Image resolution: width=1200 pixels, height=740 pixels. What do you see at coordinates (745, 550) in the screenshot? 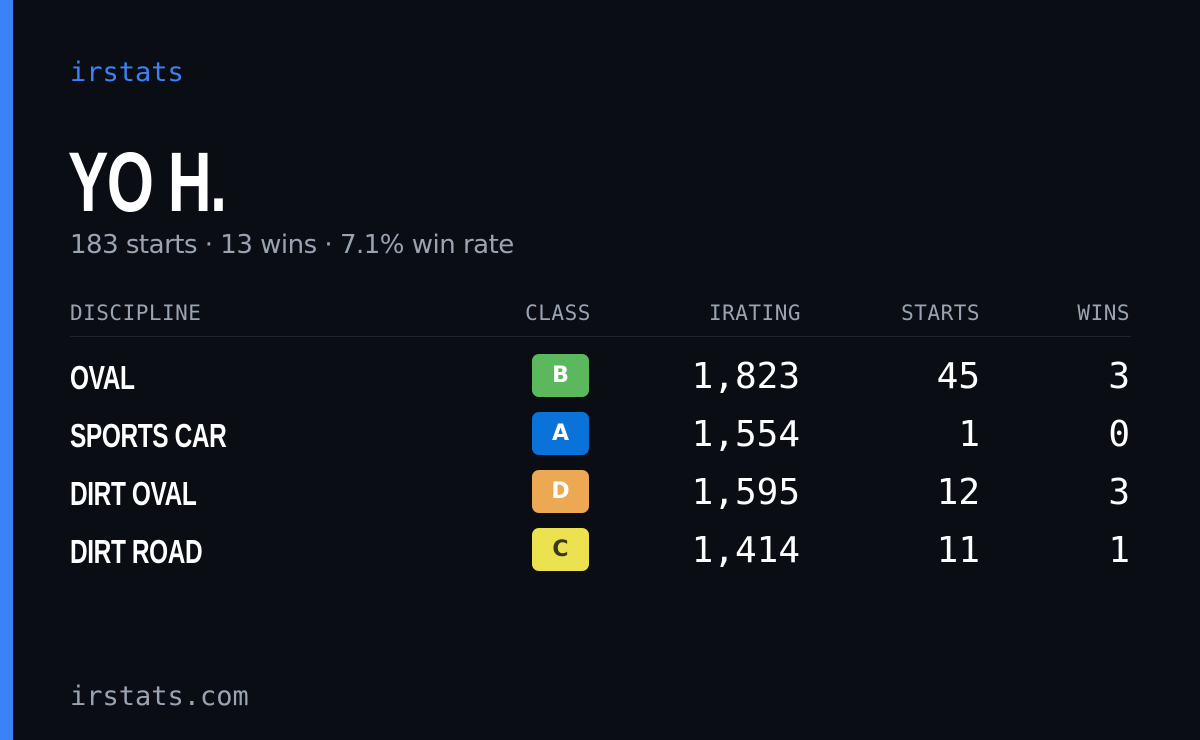
I see `irating-value: 1,414` at bounding box center [745, 550].